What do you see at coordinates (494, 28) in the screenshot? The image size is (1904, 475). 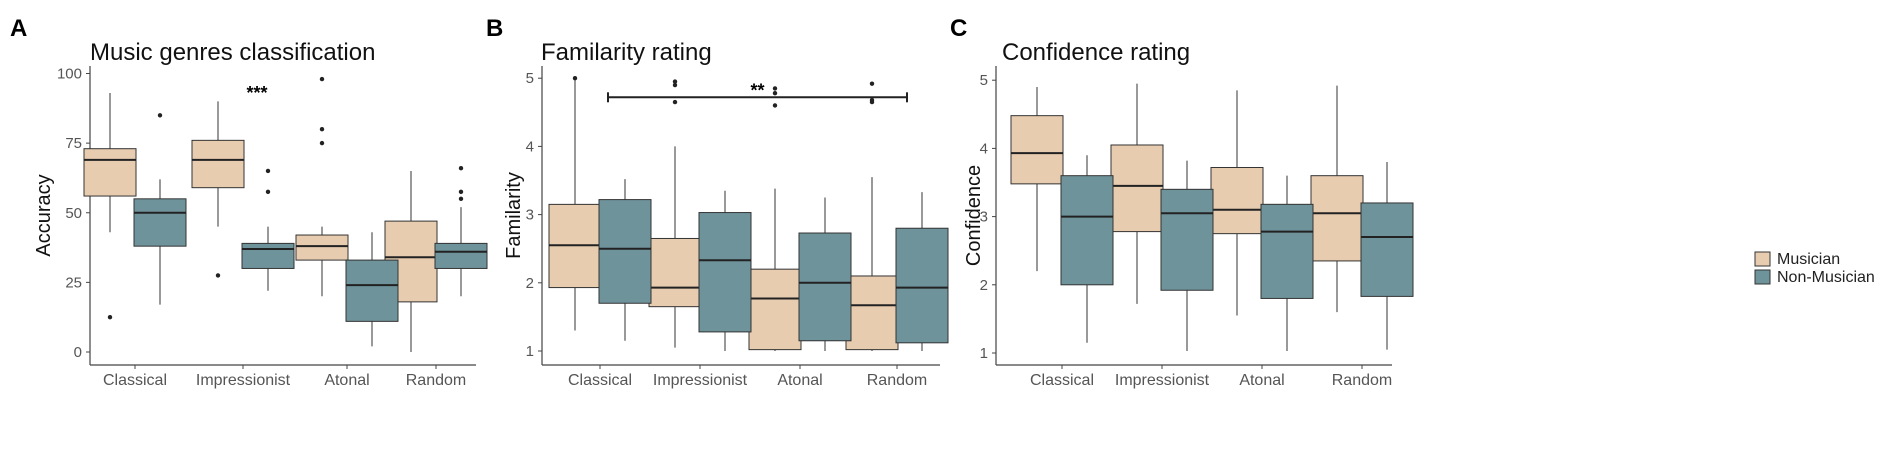 I see `panel-letter: B` at bounding box center [494, 28].